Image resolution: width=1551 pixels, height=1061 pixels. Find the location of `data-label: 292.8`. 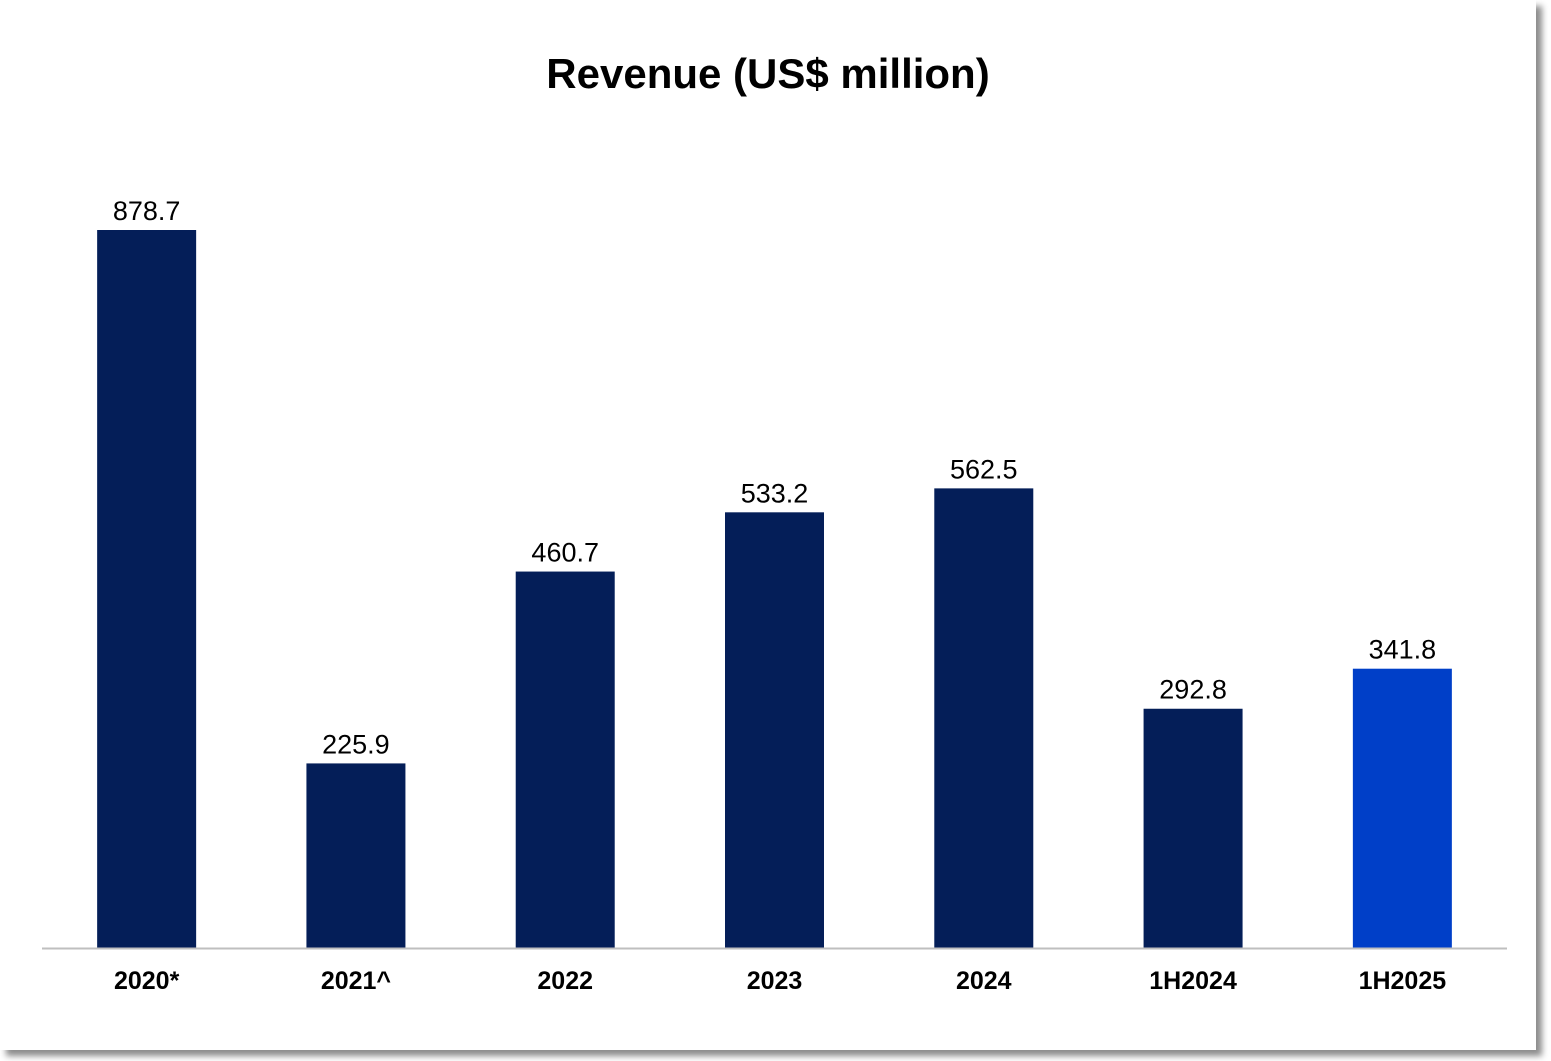

data-label: 292.8 is located at coordinates (1193, 690).